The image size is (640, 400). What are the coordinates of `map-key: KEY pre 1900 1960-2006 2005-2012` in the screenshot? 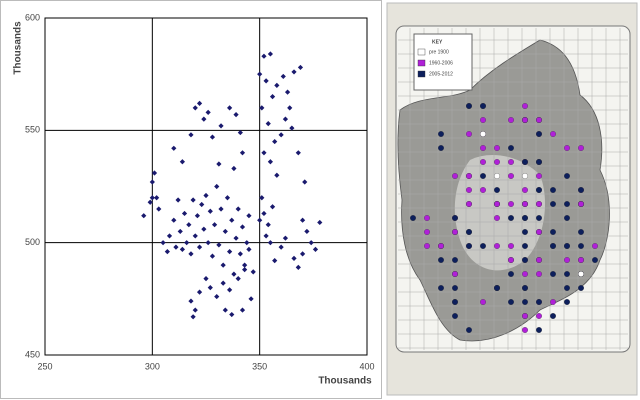 It's located at (443, 62).